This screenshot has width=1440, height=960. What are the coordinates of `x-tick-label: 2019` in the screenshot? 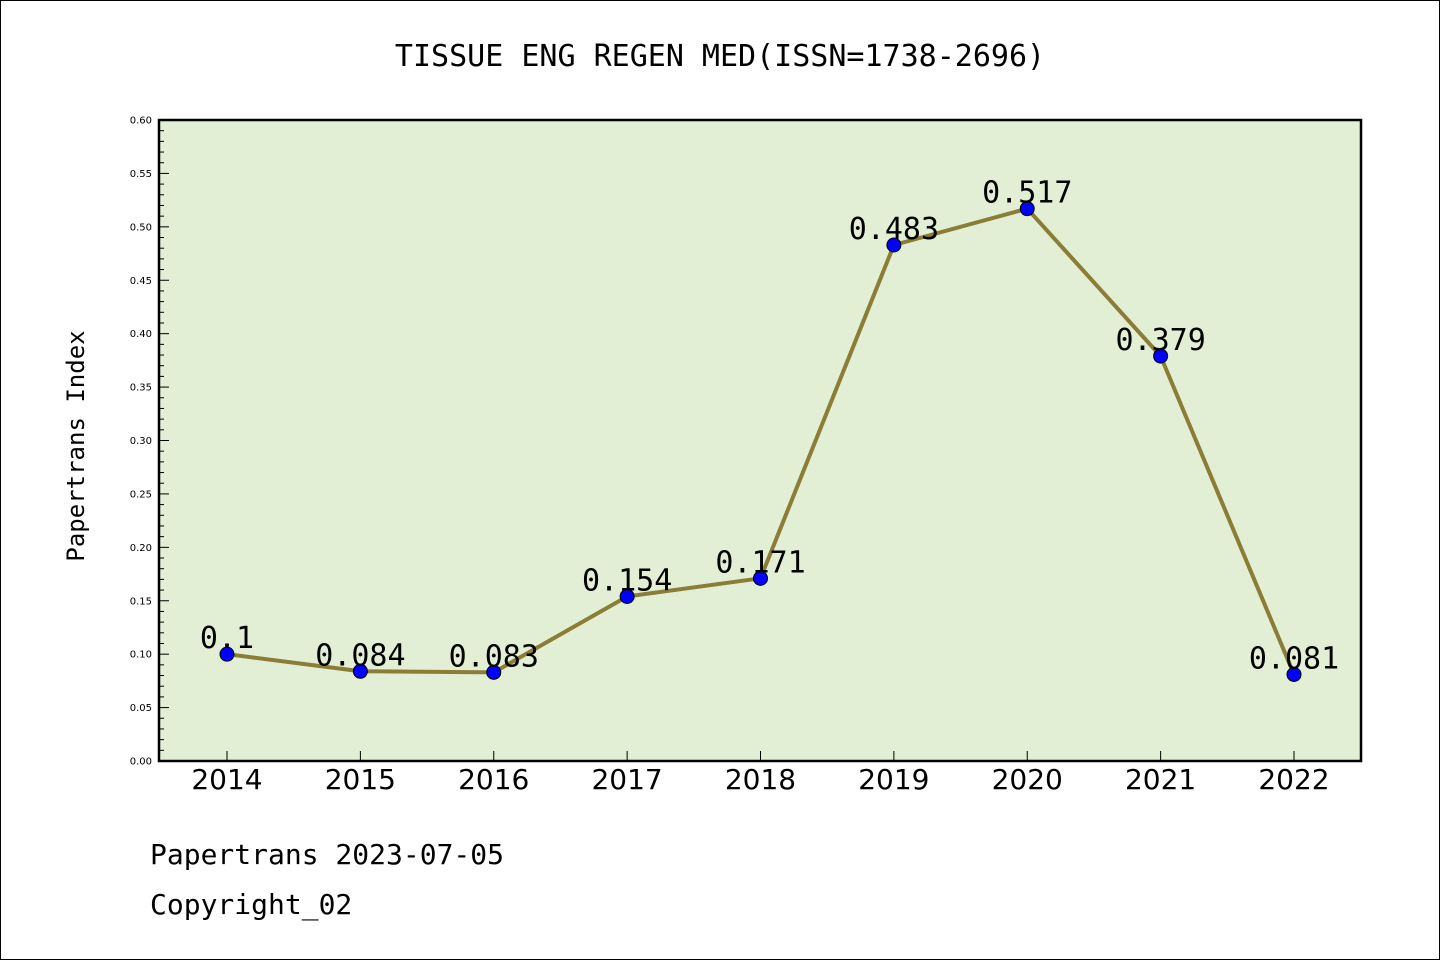 It's located at (893, 779).